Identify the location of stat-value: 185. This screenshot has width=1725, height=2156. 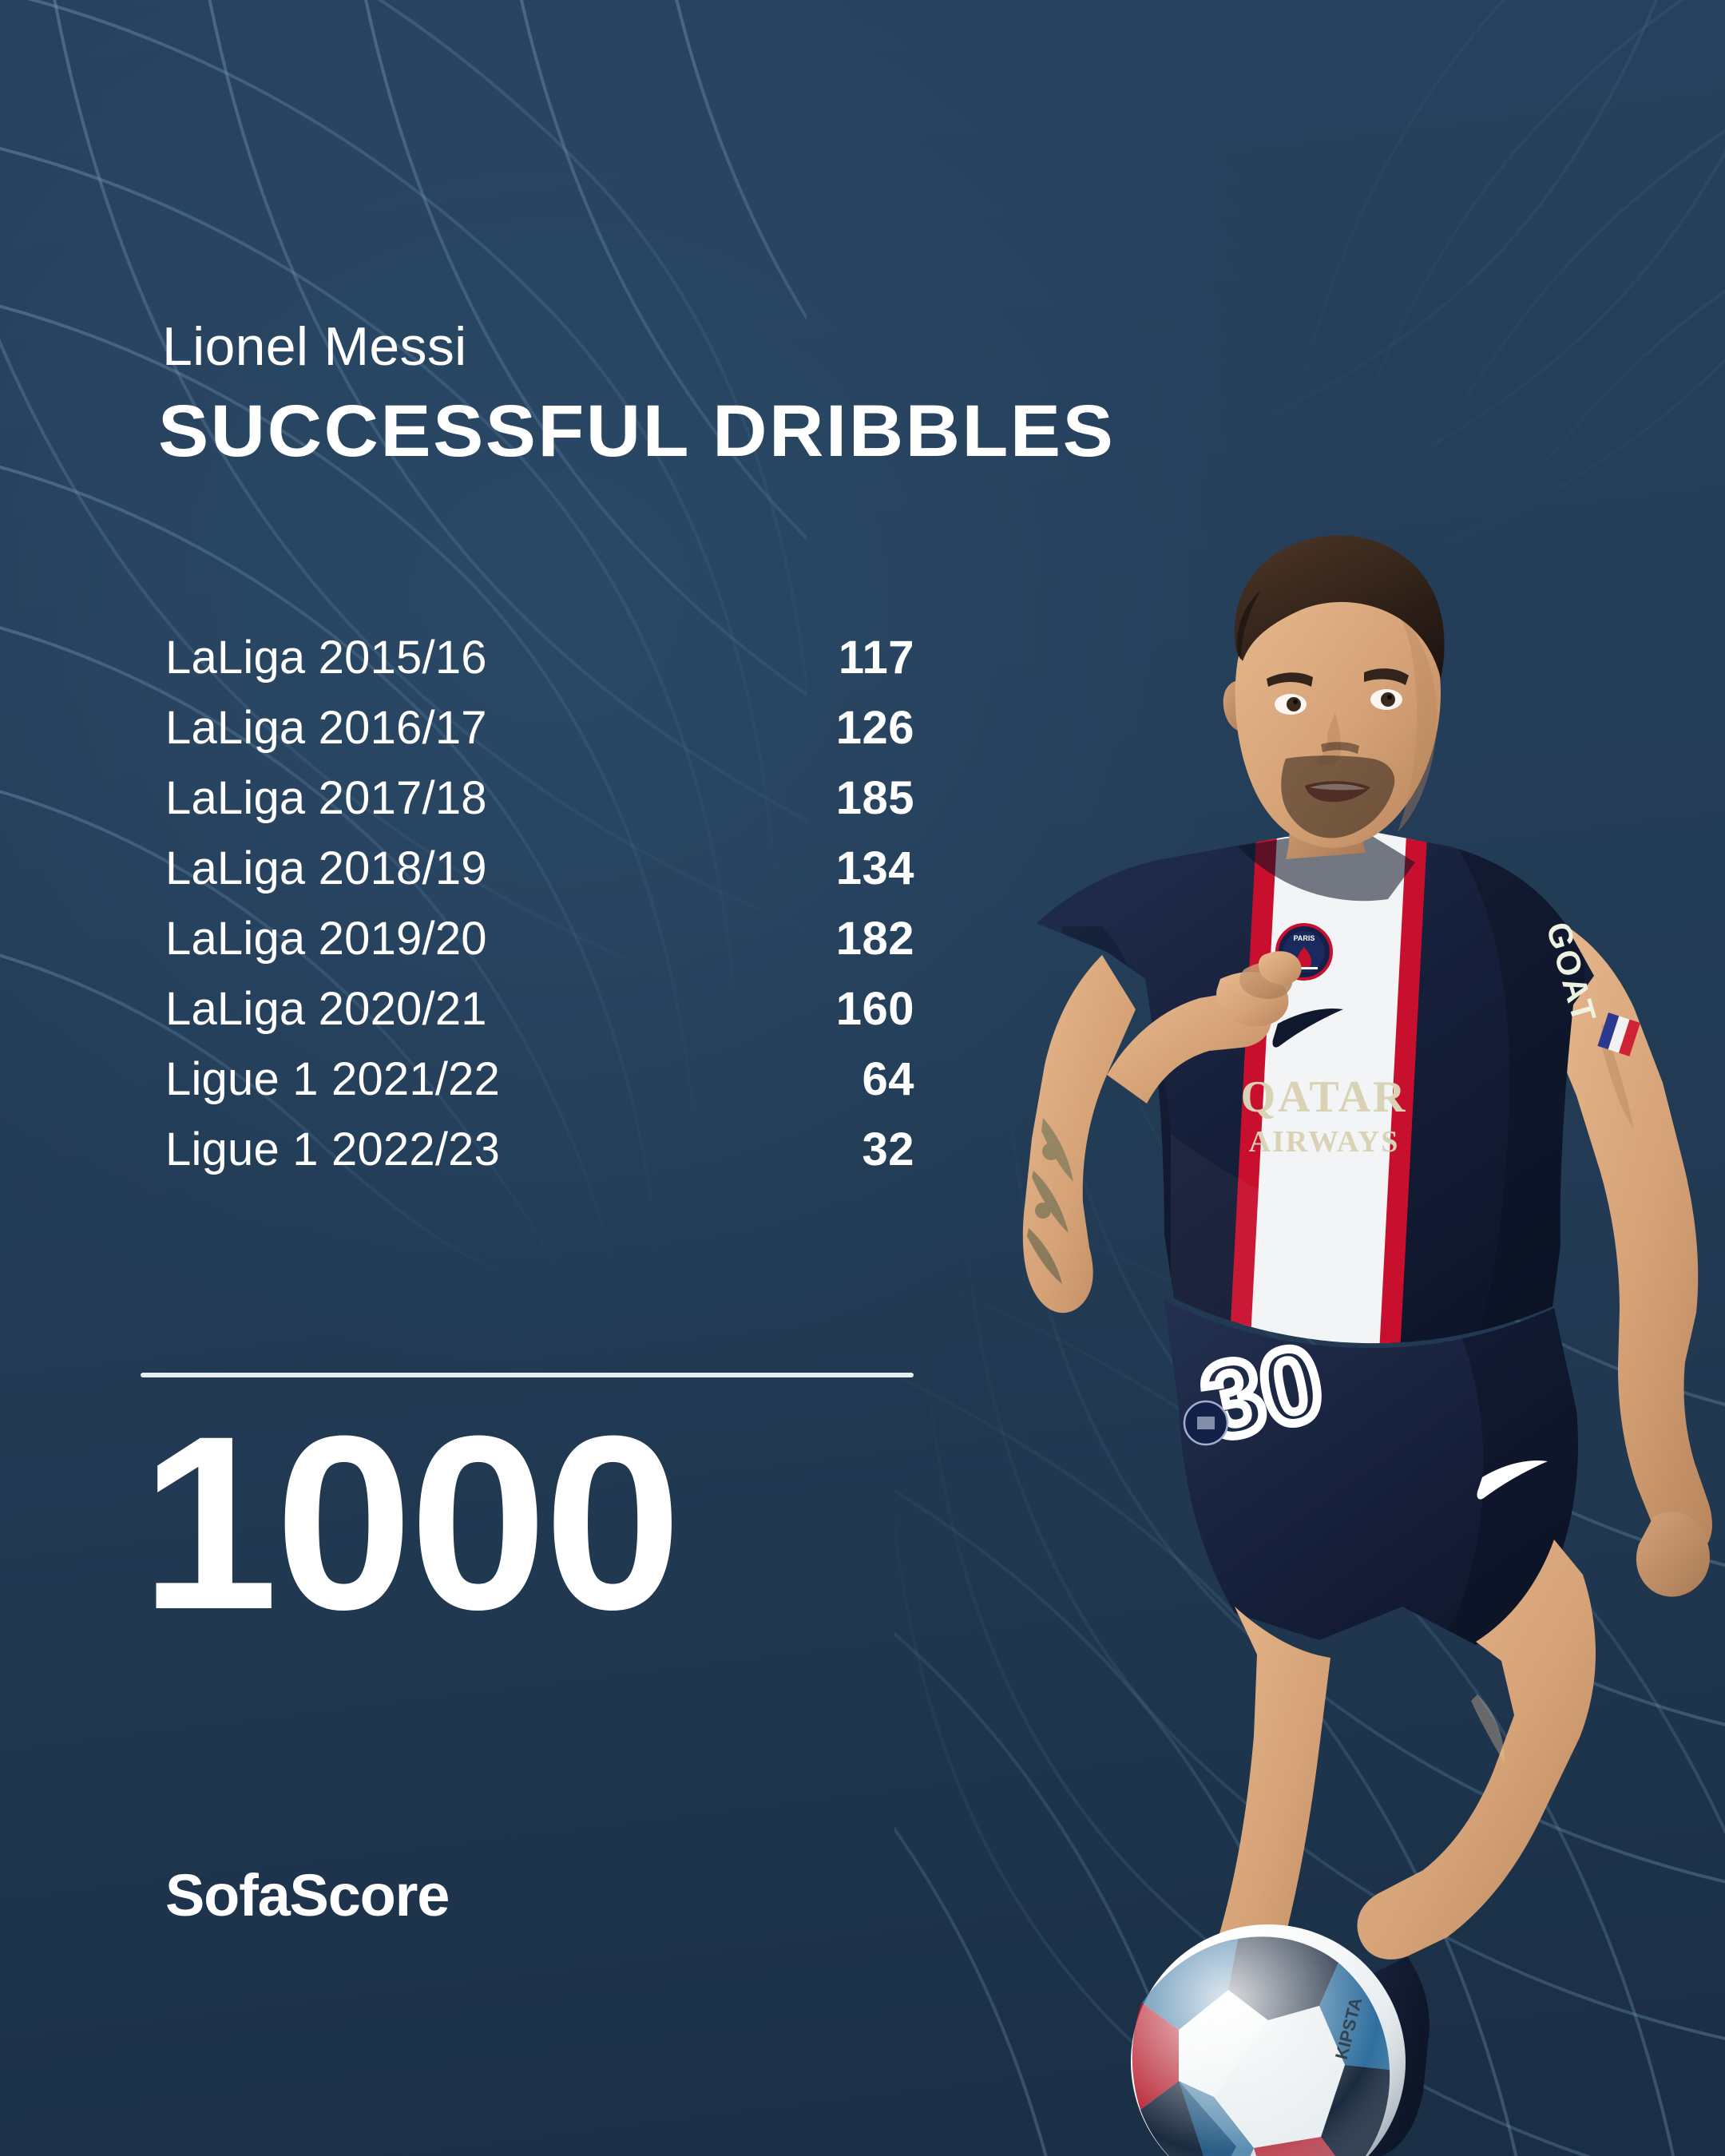
(875, 798).